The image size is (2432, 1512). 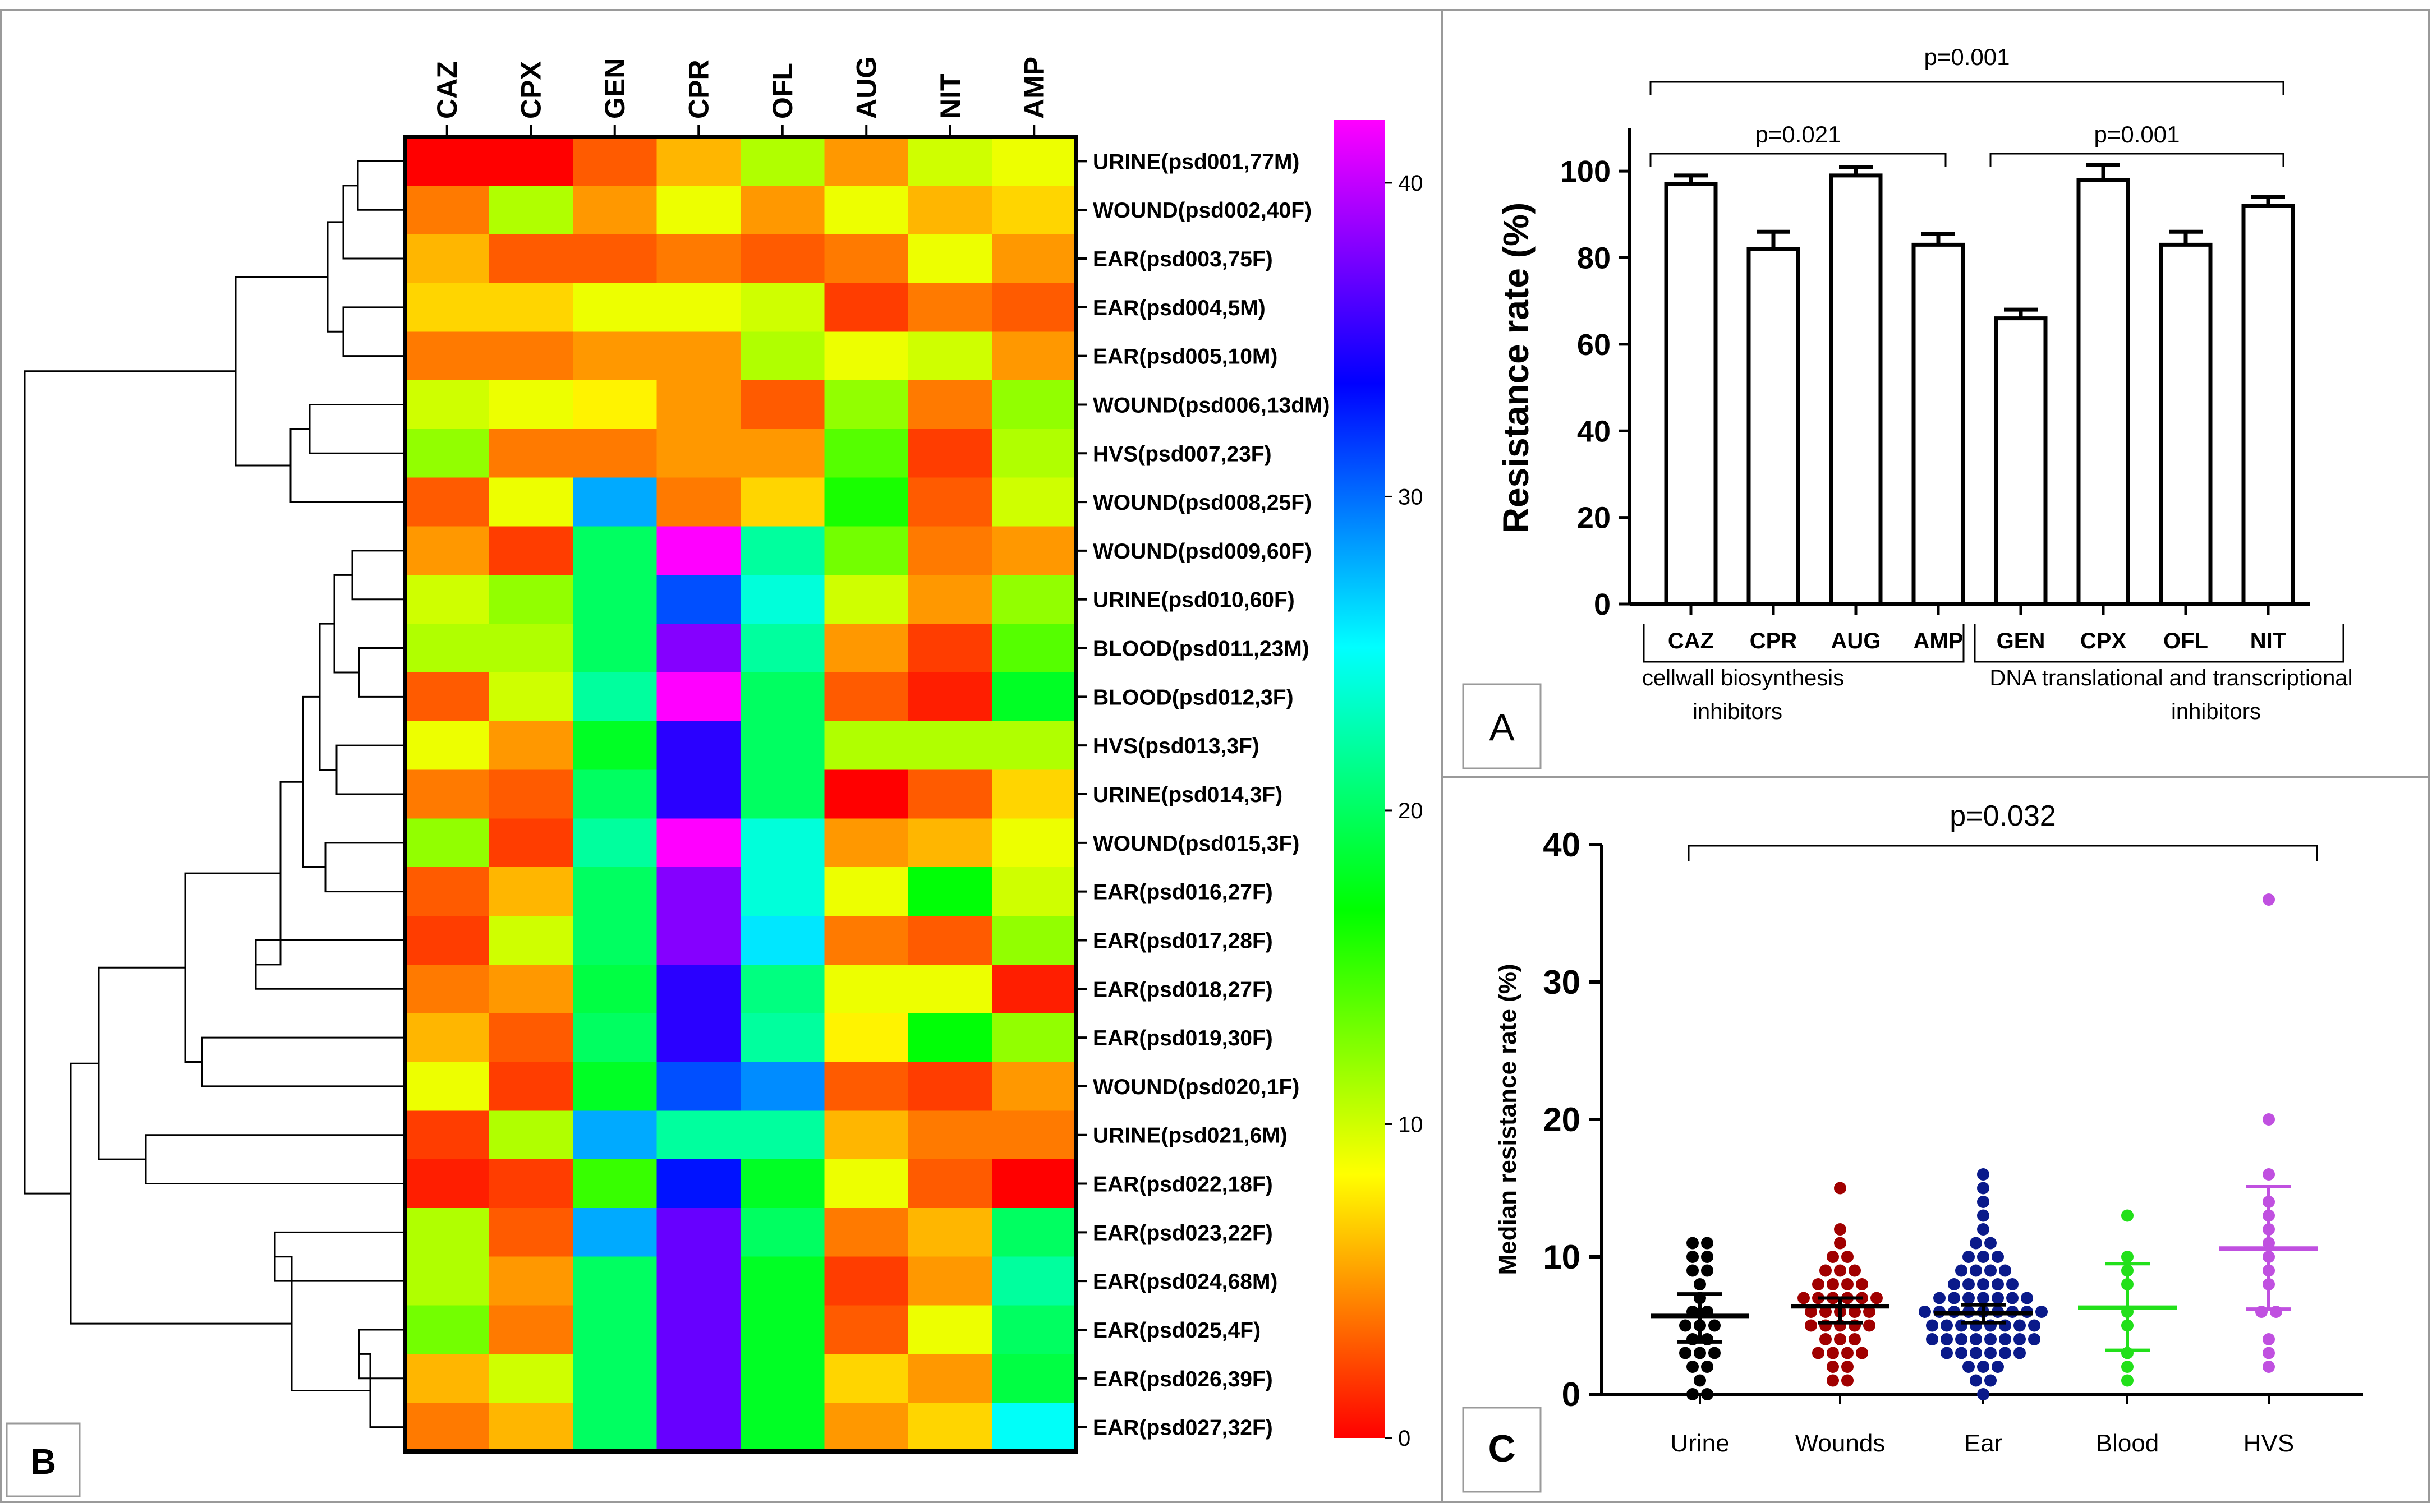 What do you see at coordinates (1183, 1428) in the screenshot?
I see `heatmap-row-label: EAR(psd027,32F)` at bounding box center [1183, 1428].